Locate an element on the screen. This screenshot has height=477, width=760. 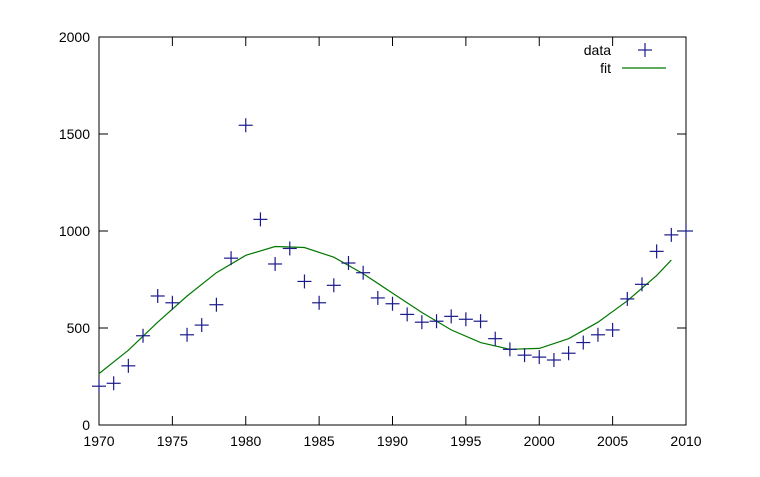
legend-marker-data is located at coordinates (645, 50).